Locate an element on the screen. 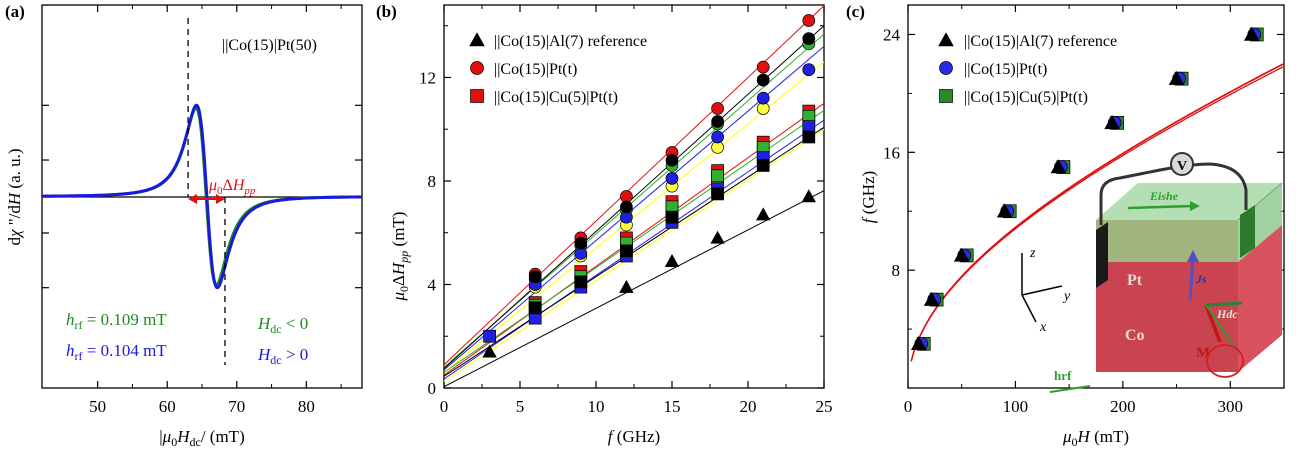 Image resolution: width=1296 pixels, height=453 pixels. x-tick-label: 25 is located at coordinates (824, 406).